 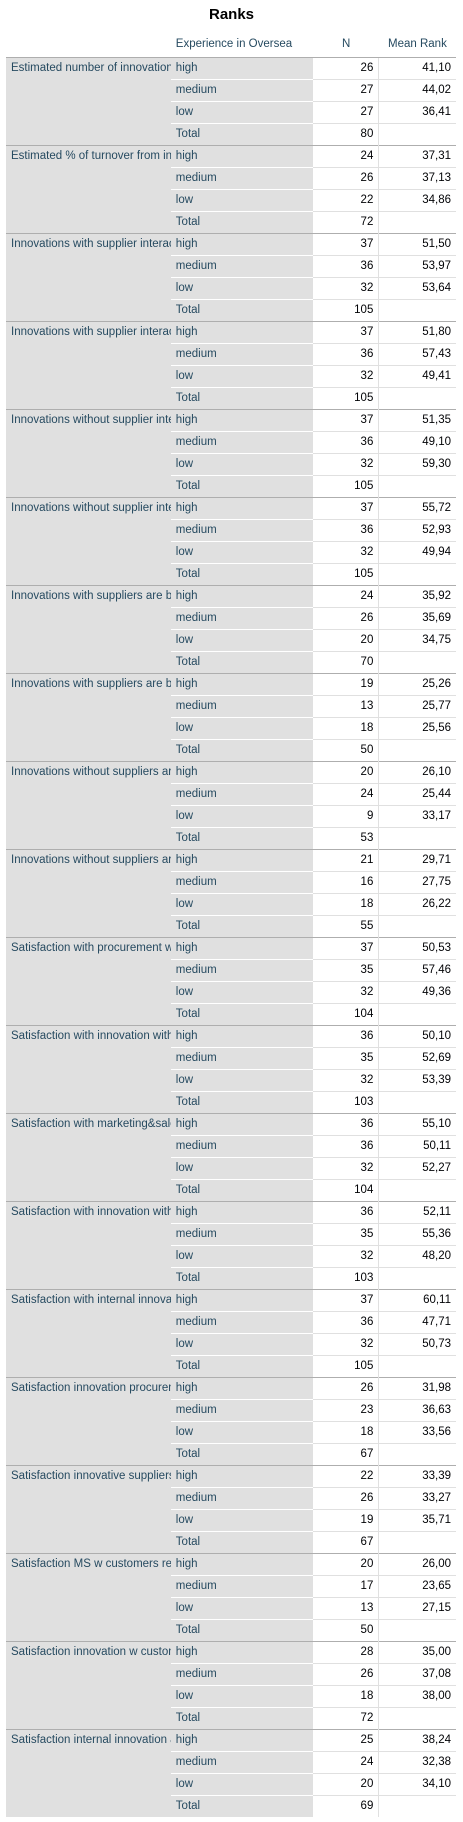 What do you see at coordinates (346, 486) in the screenshot?
I see `n-value: 105` at bounding box center [346, 486].